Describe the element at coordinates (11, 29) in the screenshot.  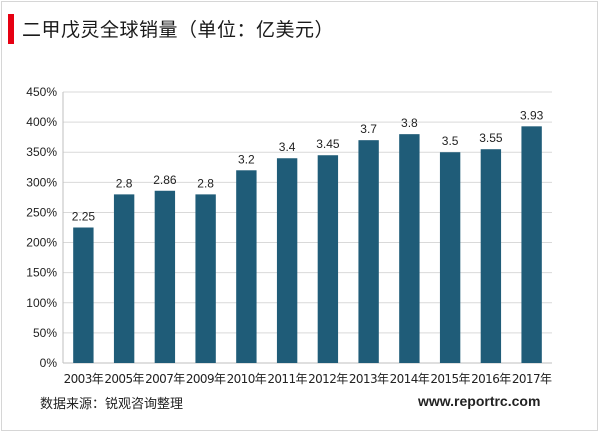
I see `title-accent-bar` at that location.